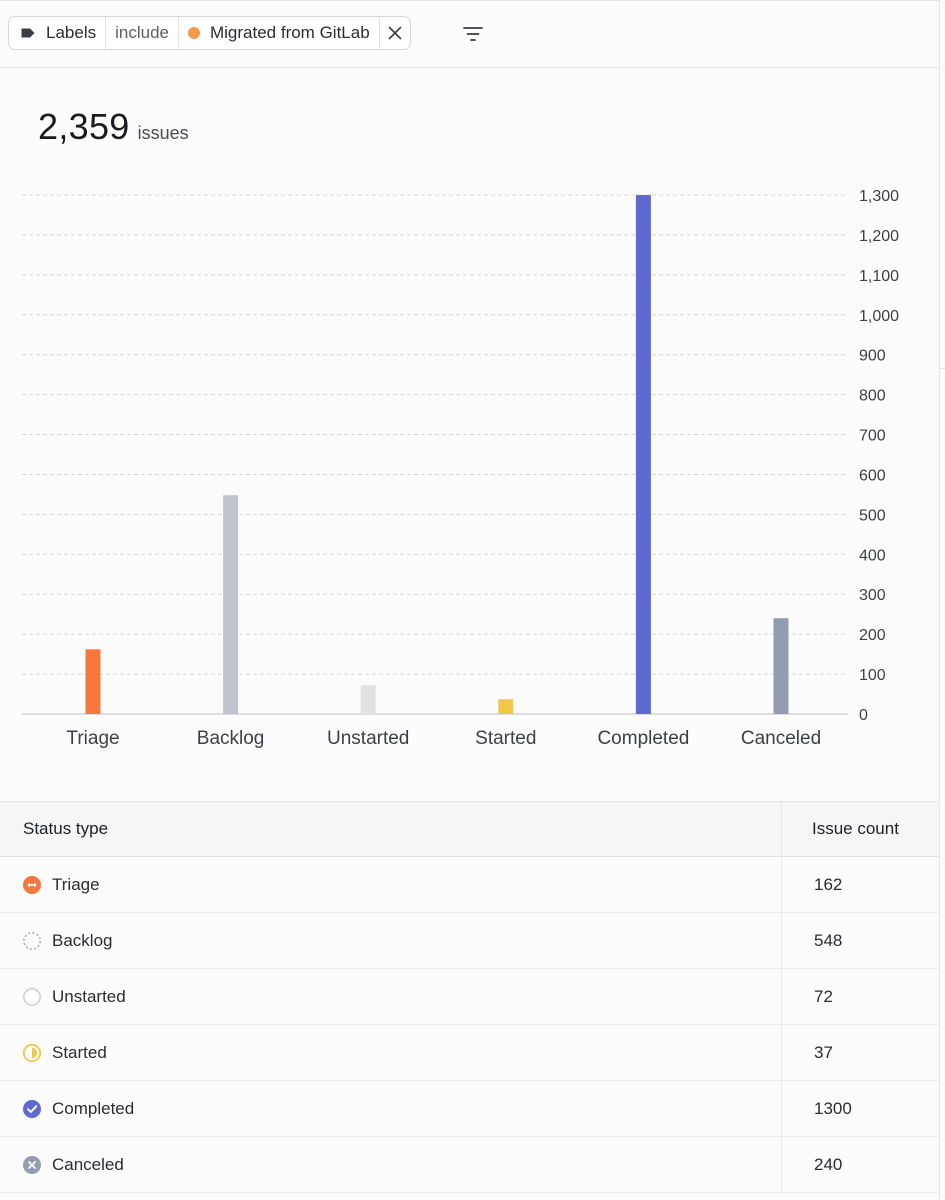  Describe the element at coordinates (32, 1108) in the screenshot. I see `completed-icon` at that location.